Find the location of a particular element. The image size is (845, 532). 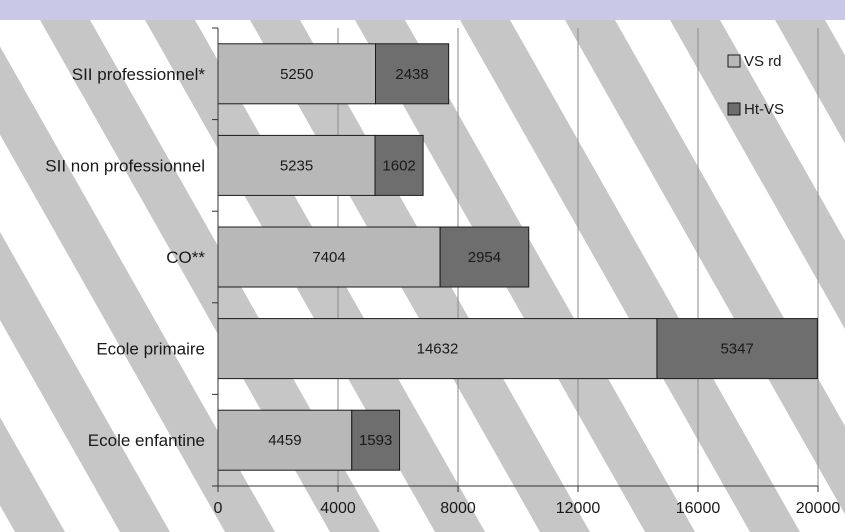

category-label: Ecole primaire is located at coordinates (150, 349).